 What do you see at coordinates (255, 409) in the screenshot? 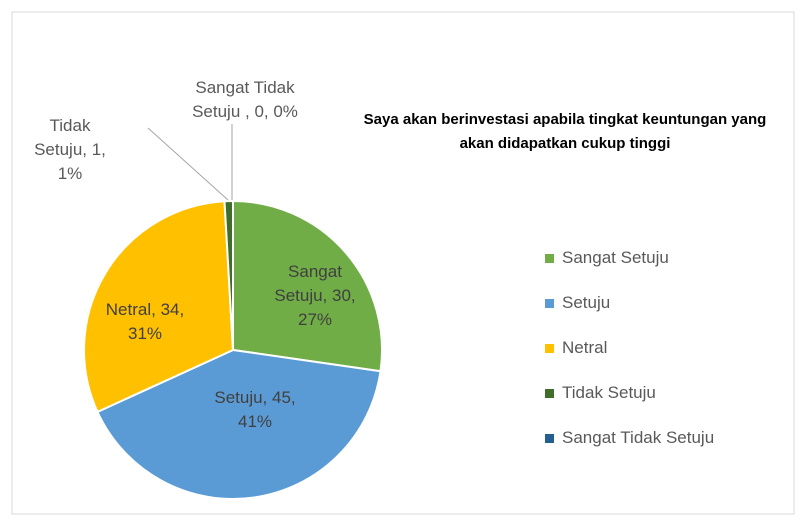
I see `data-label: Setuju, 45, 41%` at bounding box center [255, 409].